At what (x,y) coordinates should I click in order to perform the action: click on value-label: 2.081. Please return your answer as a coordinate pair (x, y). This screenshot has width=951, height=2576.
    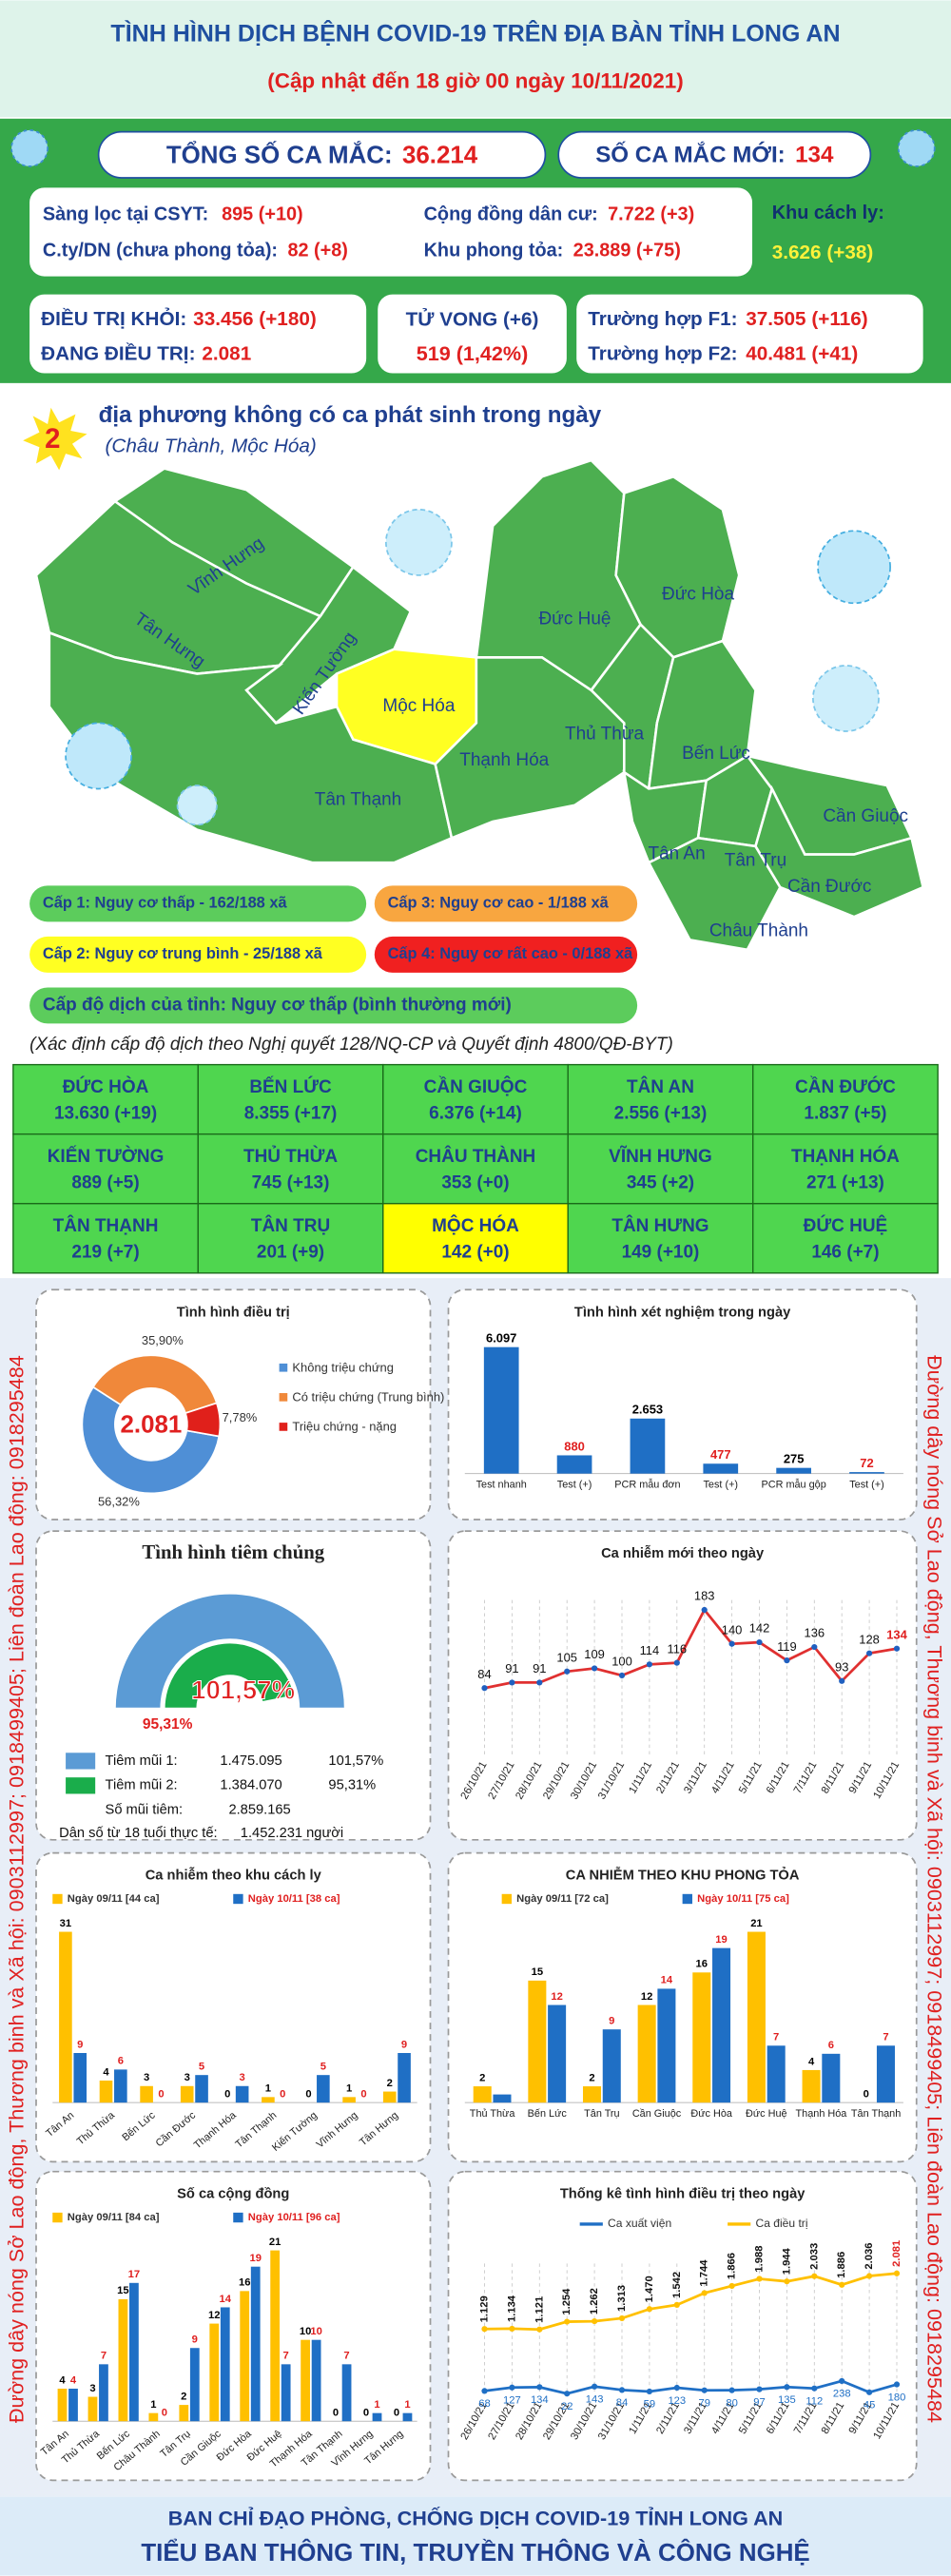
    Looking at the image, I should click on (896, 2253).